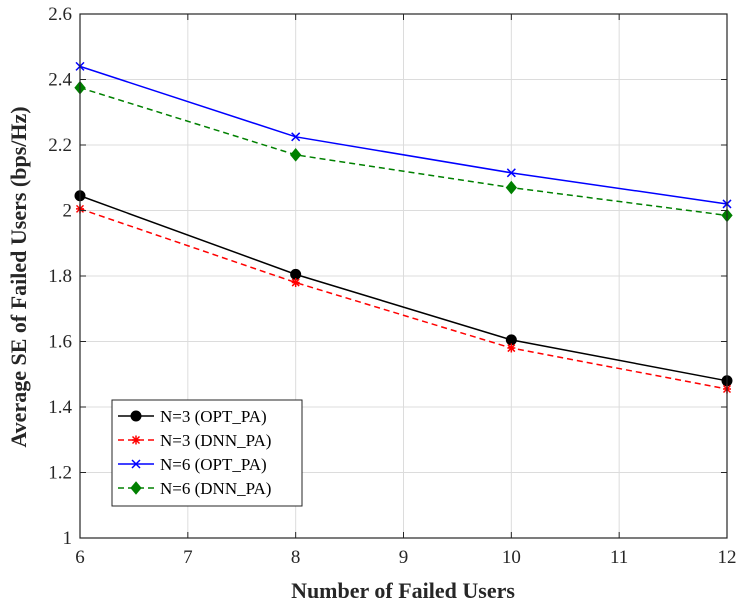 The width and height of the screenshot is (747, 605). What do you see at coordinates (60, 145) in the screenshot?
I see `y-tick-label: 2.2` at bounding box center [60, 145].